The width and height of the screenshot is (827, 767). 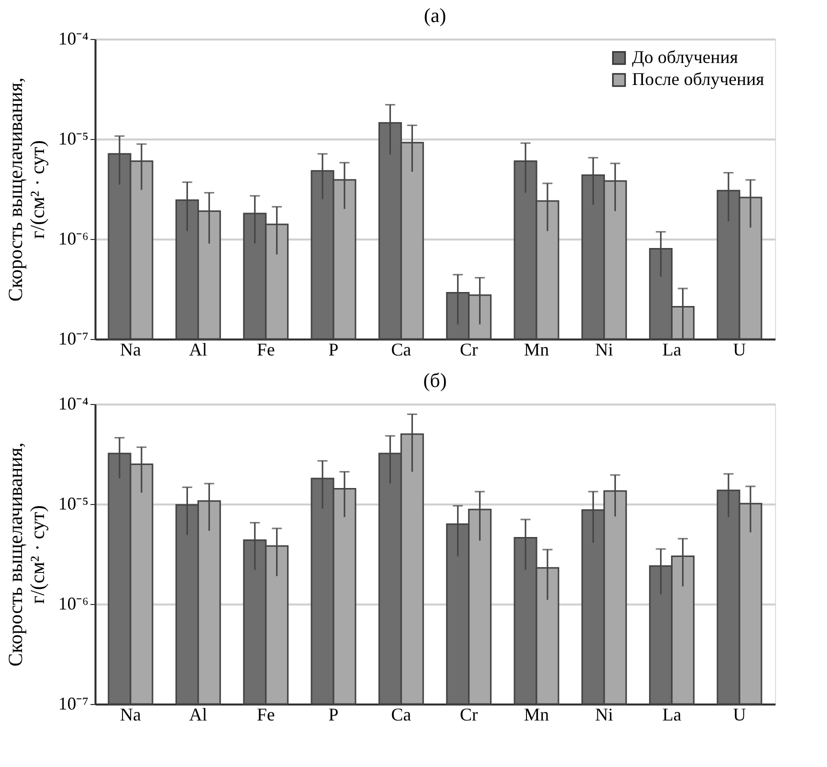 What do you see at coordinates (698, 79) in the screenshot?
I see `legend-label: После облучения` at bounding box center [698, 79].